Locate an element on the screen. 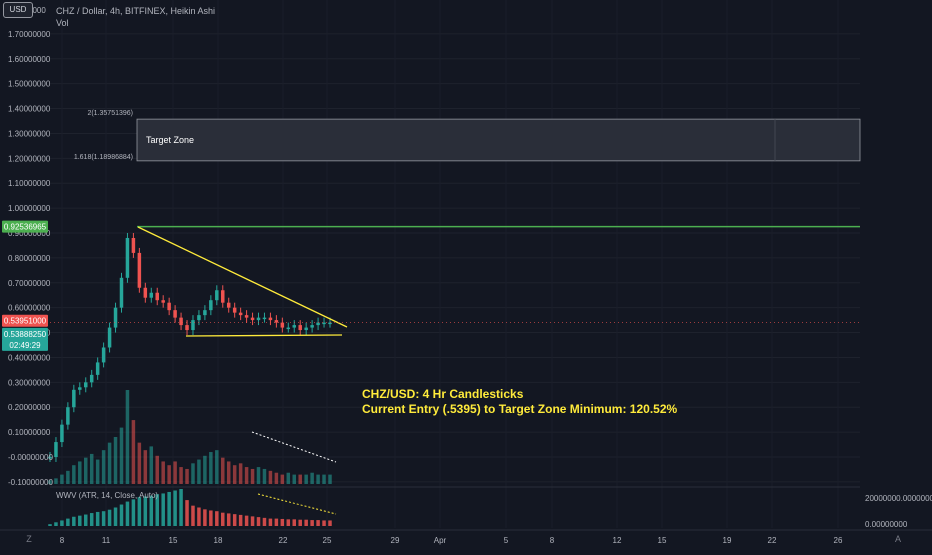 Image resolution: width=932 pixels, height=555 pixels. time-tick-label: 26 is located at coordinates (838, 540).